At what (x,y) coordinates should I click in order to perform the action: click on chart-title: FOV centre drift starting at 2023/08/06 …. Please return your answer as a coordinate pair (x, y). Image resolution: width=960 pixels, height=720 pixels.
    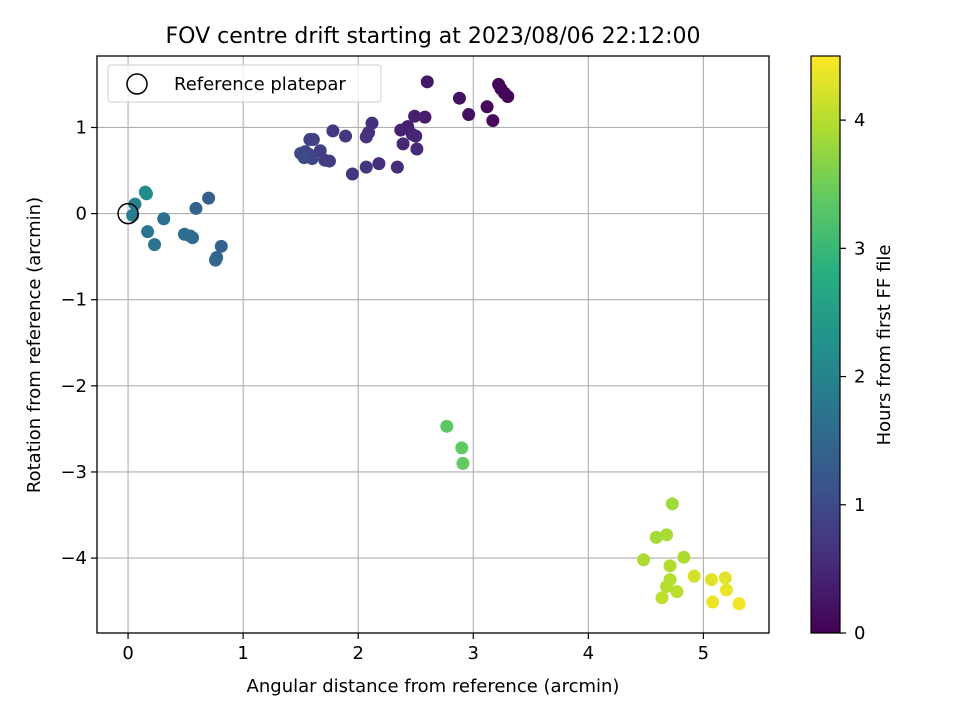
    Looking at the image, I should click on (433, 36).